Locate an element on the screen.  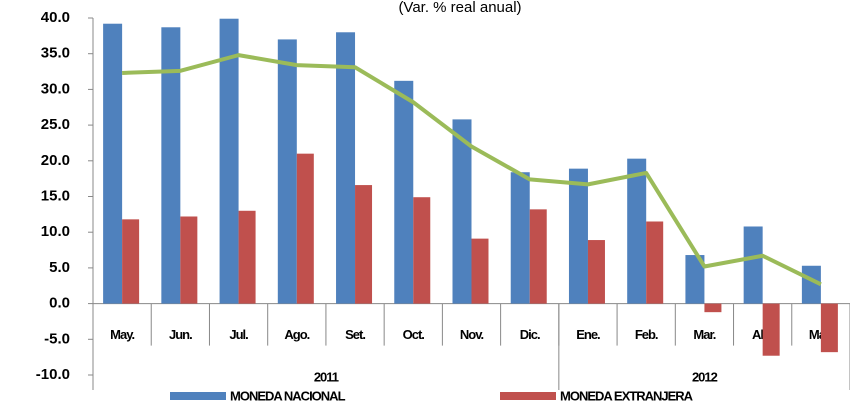
y-tick-label: 0.0 is located at coordinates (59, 303).